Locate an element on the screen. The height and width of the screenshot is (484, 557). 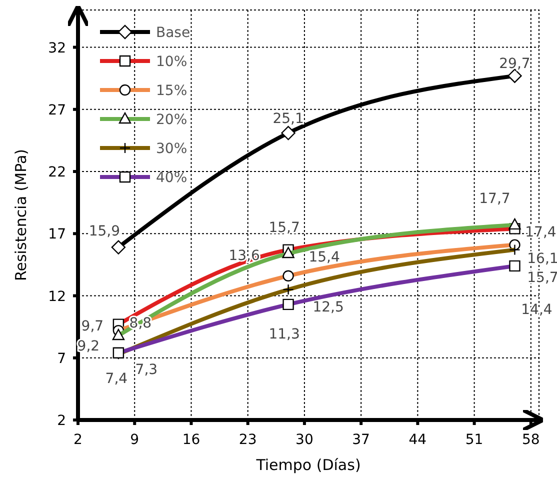
x-tick-label: 37 is located at coordinates (361, 440).